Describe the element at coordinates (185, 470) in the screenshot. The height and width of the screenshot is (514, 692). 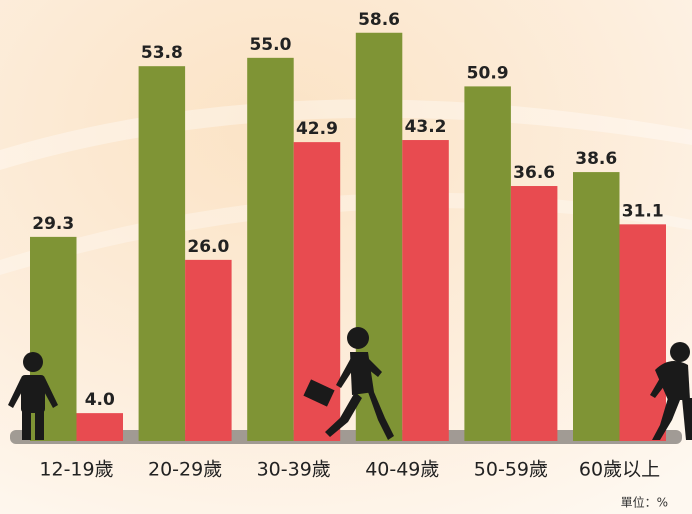
I see `x-tick-label: 20-29歲` at that location.